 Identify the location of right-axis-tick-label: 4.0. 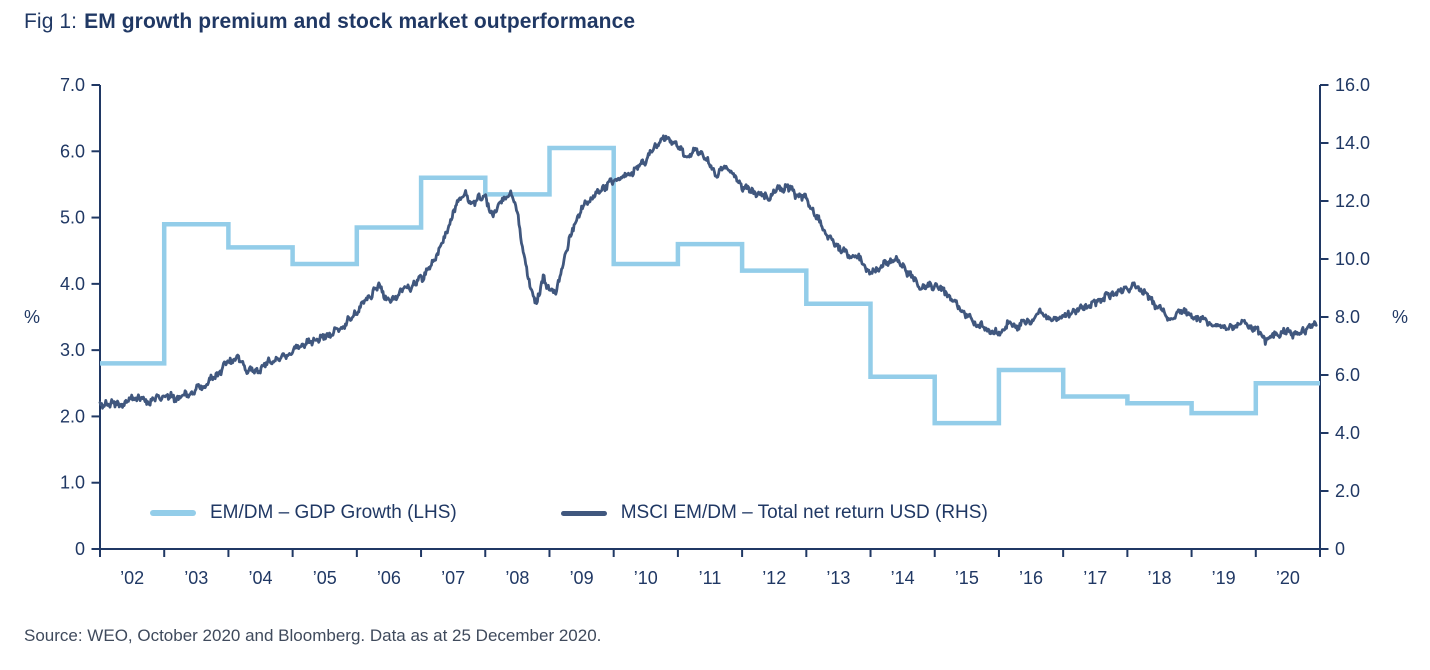
(1347, 433).